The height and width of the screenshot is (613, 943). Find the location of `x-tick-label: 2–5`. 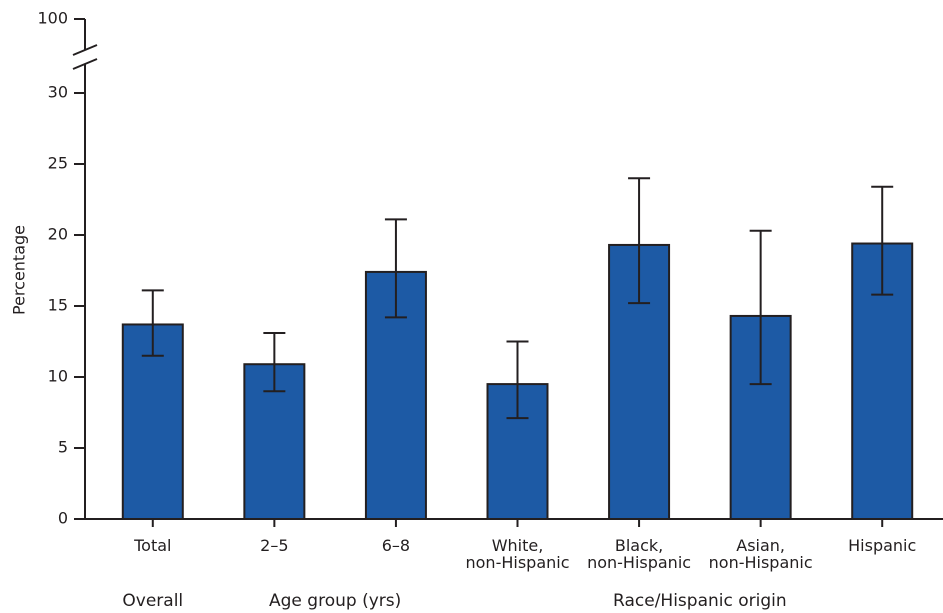

x-tick-label: 2–5 is located at coordinates (274, 545).